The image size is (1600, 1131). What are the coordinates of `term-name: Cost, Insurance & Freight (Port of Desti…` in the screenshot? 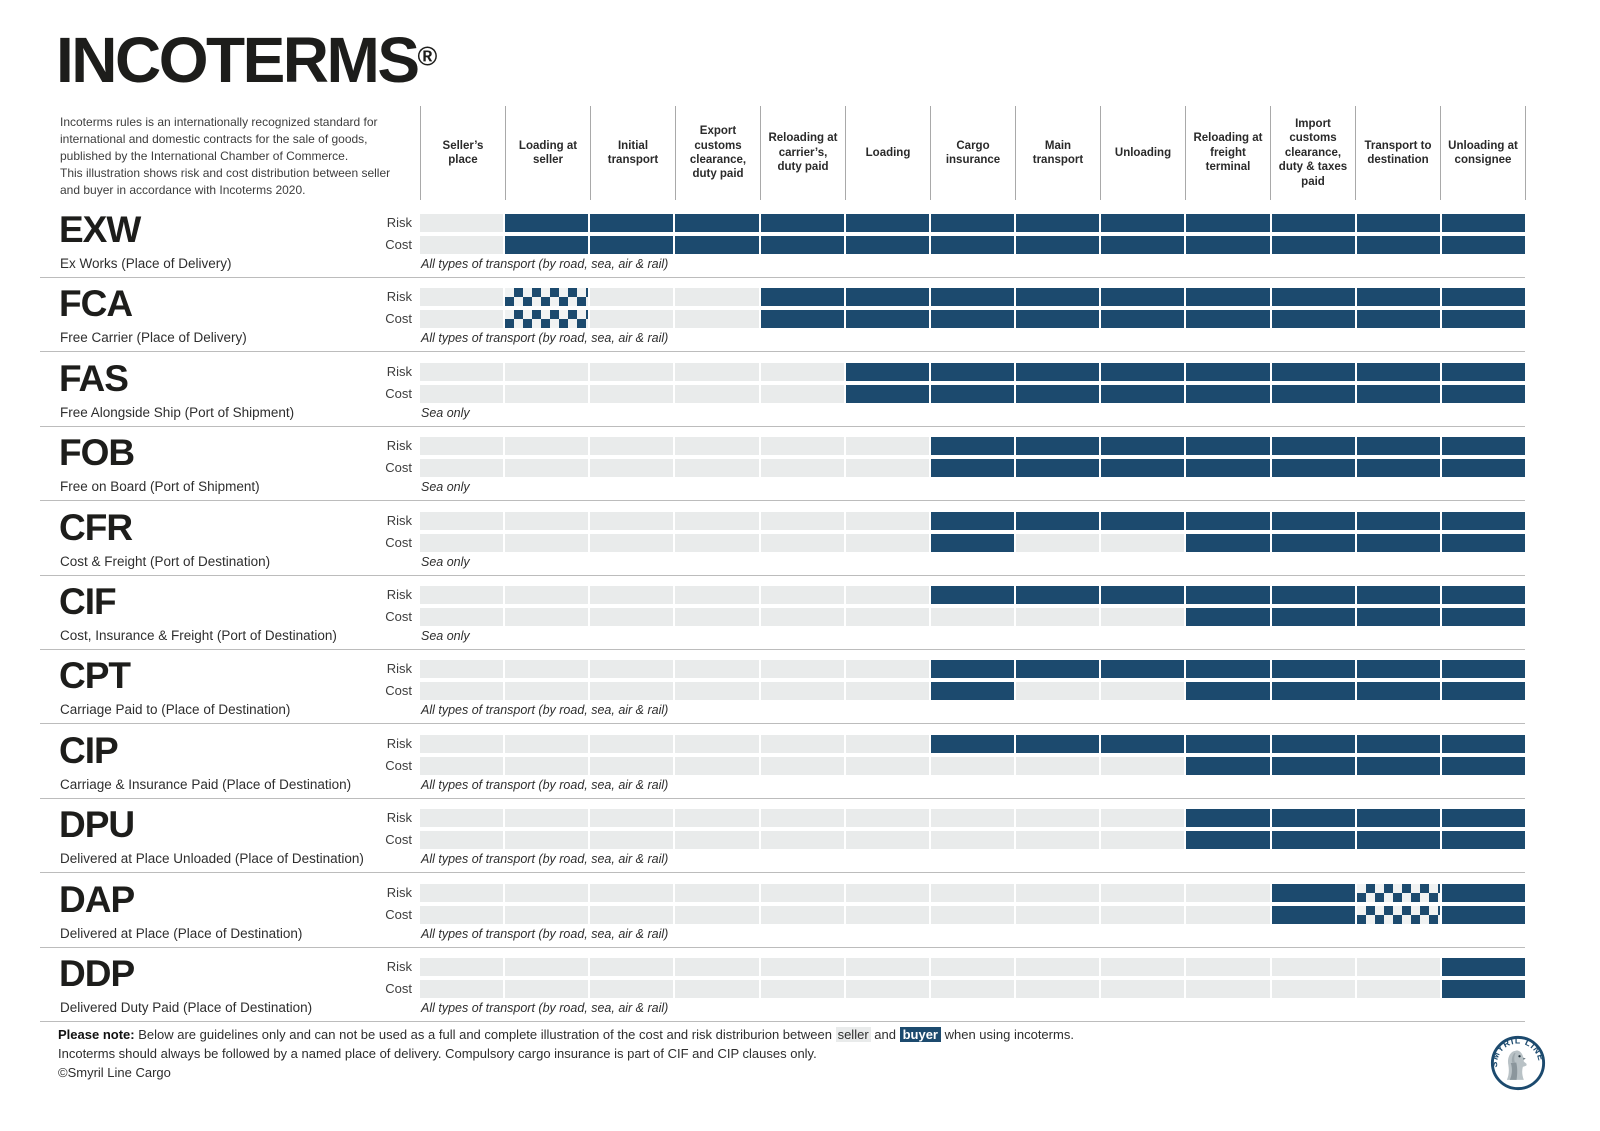 It's located at (198, 635).